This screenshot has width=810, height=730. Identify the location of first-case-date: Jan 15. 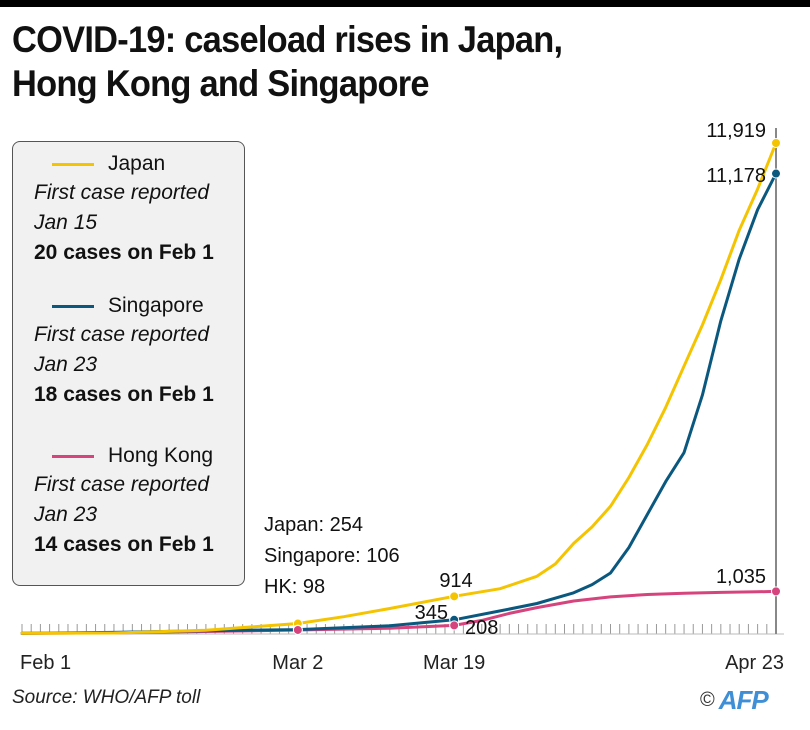
(66, 222).